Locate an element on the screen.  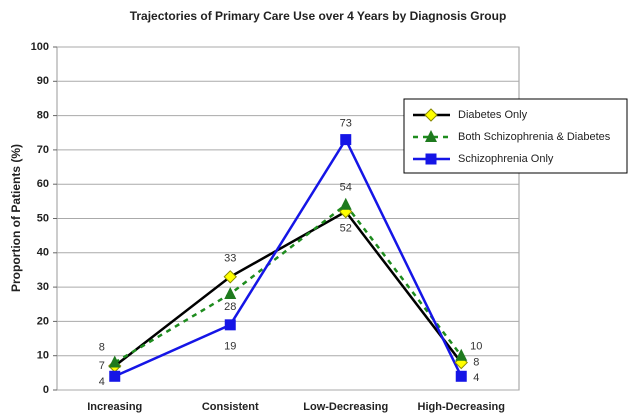
x-tick-label: High-Decreasing is located at coordinates (461, 407).